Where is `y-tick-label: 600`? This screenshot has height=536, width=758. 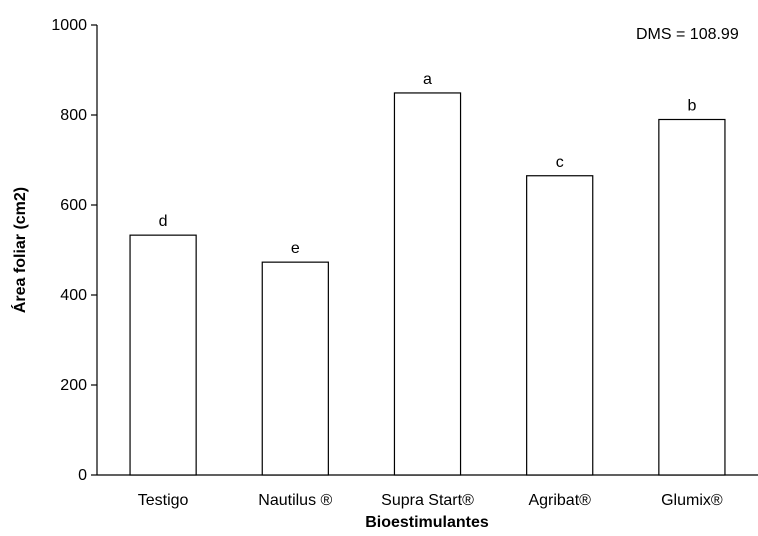 y-tick-label: 600 is located at coordinates (73, 205).